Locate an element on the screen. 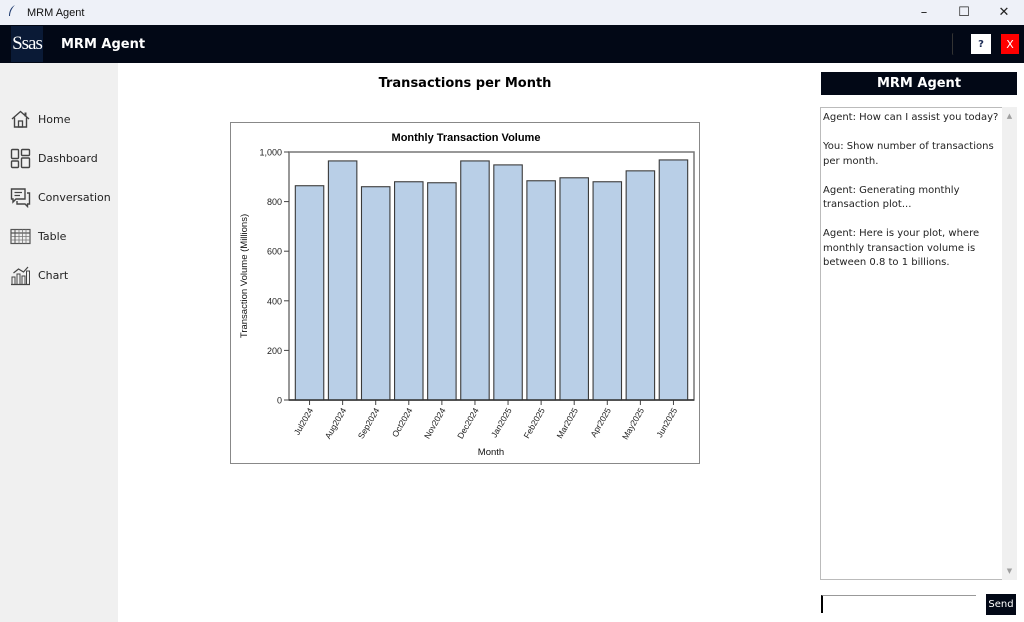  maximize-button: ☐ is located at coordinates (964, 12).